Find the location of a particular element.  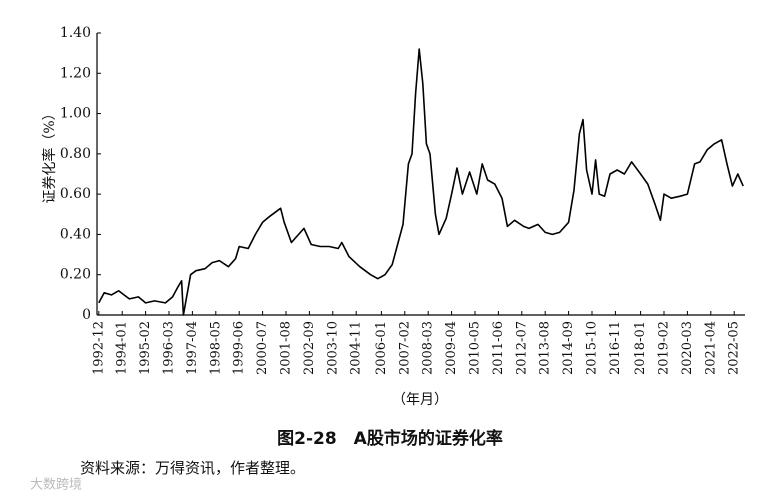

x-tick-label: 2001-08 is located at coordinates (286, 348).